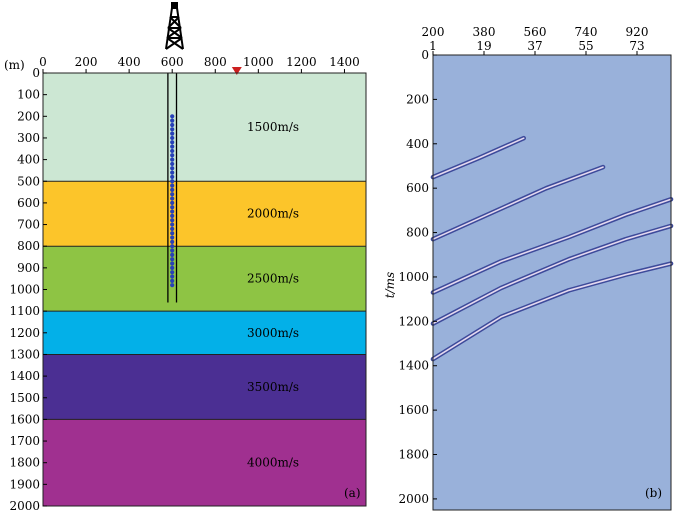 This screenshot has height=519, width=679. What do you see at coordinates (478, 157) in the screenshot?
I see `reflection-1-peak` at bounding box center [478, 157].